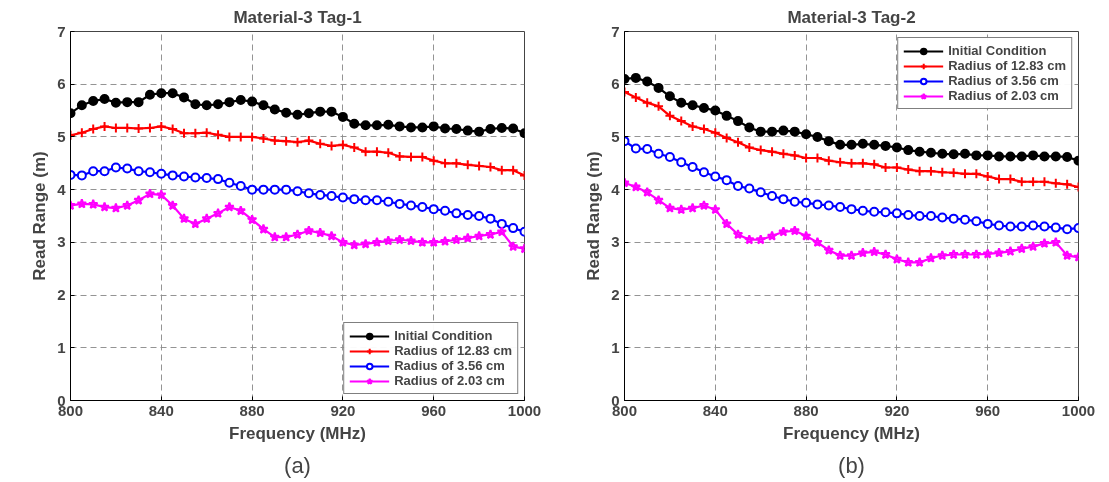 This screenshot has height=482, width=1109. I want to click on chart-title: Material-3 Tag-2, so click(851, 17).